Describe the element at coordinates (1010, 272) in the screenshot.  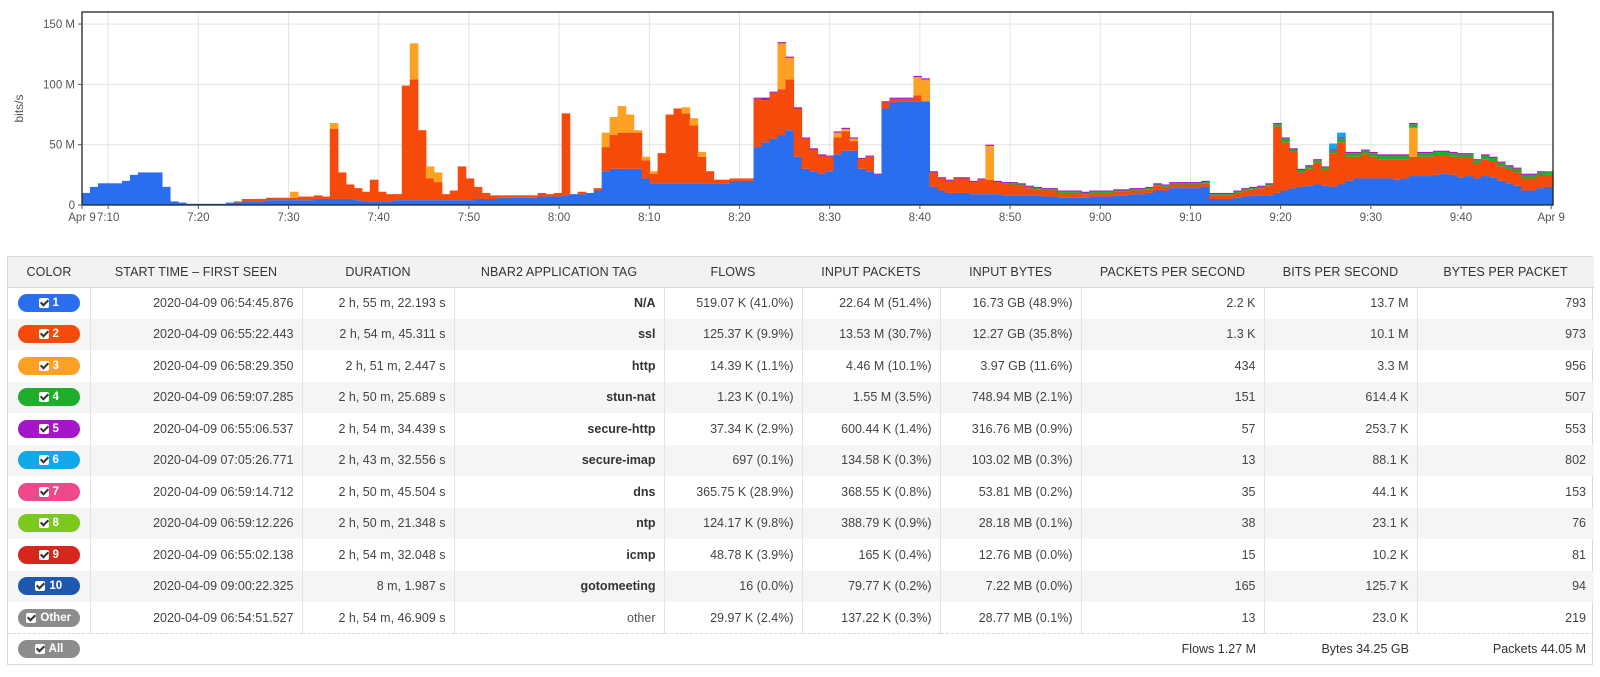
I see `col-header-input-bytes: INPUT BYTES` at that location.